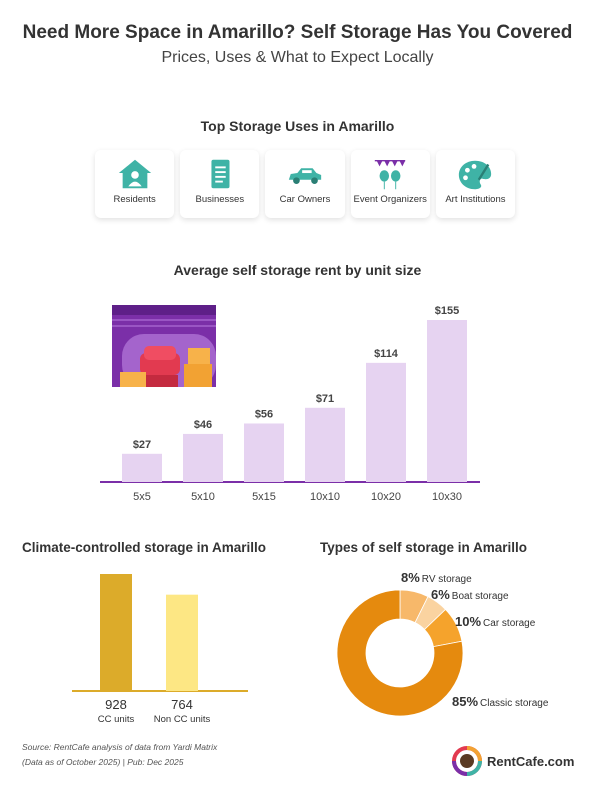 This screenshot has width=595, height=789. I want to click on donut-category-label: Car storage, so click(509, 623).